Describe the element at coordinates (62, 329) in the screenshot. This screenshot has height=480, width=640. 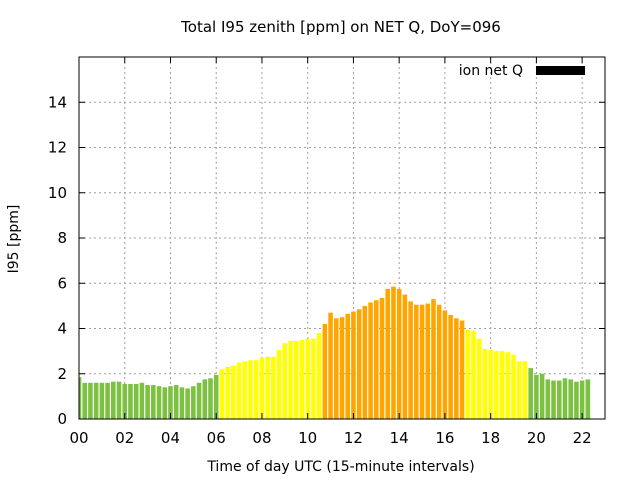
I see `y-tick-label: 4` at that location.